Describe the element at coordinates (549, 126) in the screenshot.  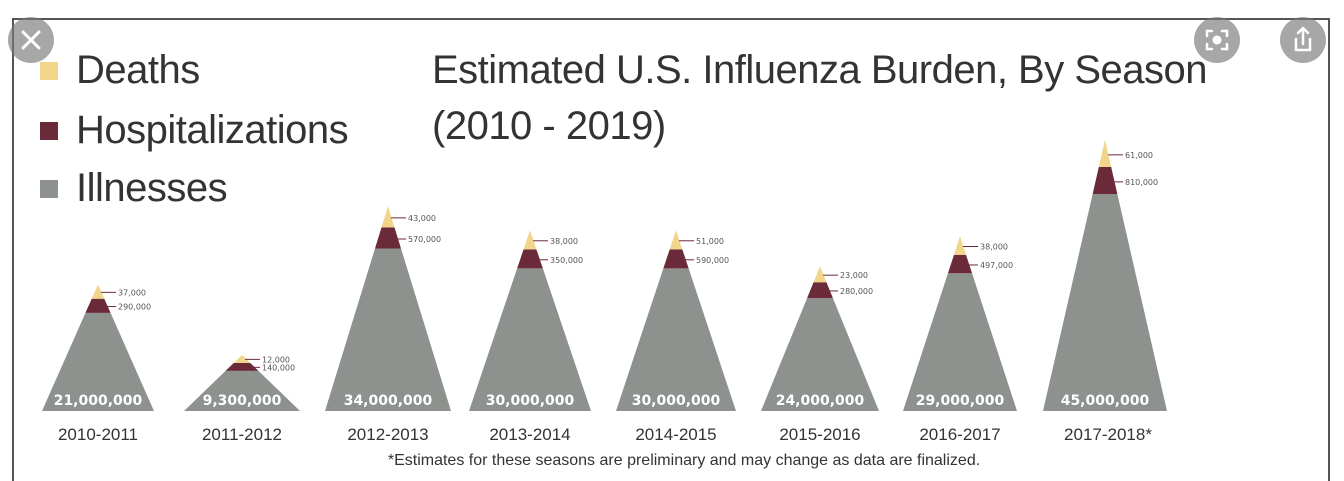
I see `chart-subtitle: (2010 - 2019)` at that location.